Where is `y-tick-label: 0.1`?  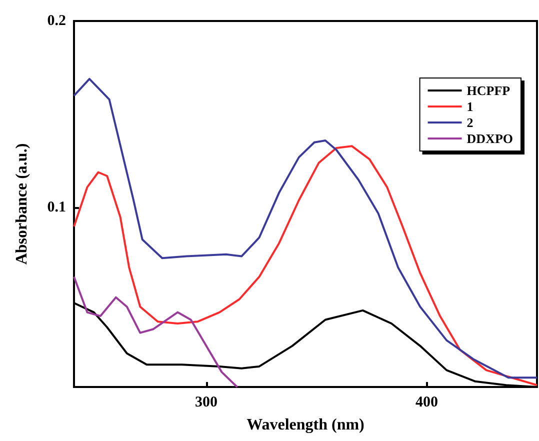
y-tick-label: 0.1 is located at coordinates (56, 208).